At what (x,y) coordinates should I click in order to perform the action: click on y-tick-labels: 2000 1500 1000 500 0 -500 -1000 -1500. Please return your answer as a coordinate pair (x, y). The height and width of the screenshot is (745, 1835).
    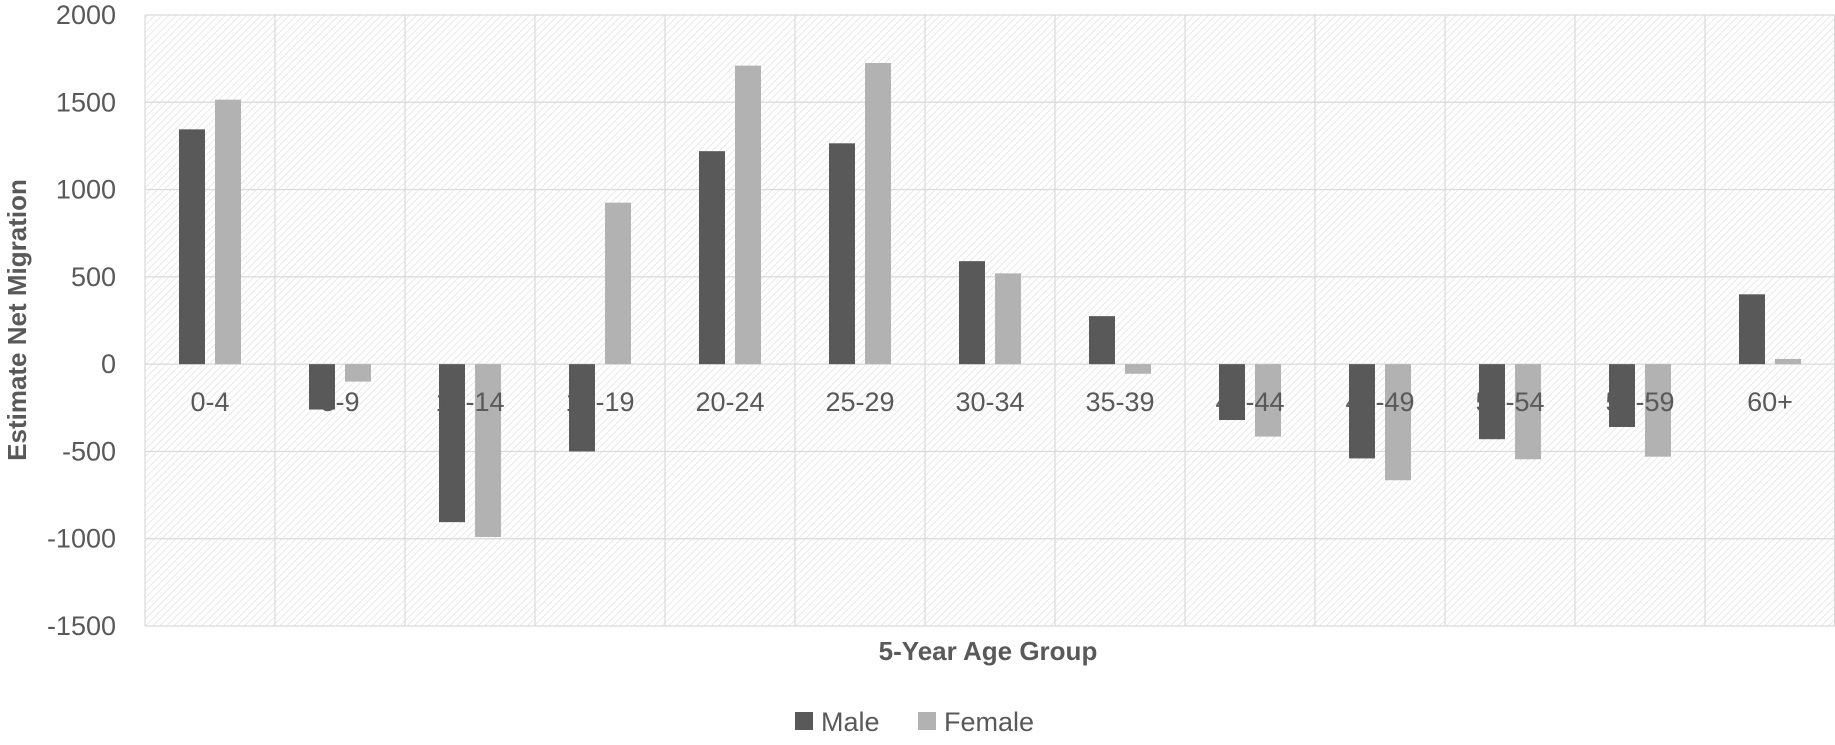
    Looking at the image, I should click on (81, 320).